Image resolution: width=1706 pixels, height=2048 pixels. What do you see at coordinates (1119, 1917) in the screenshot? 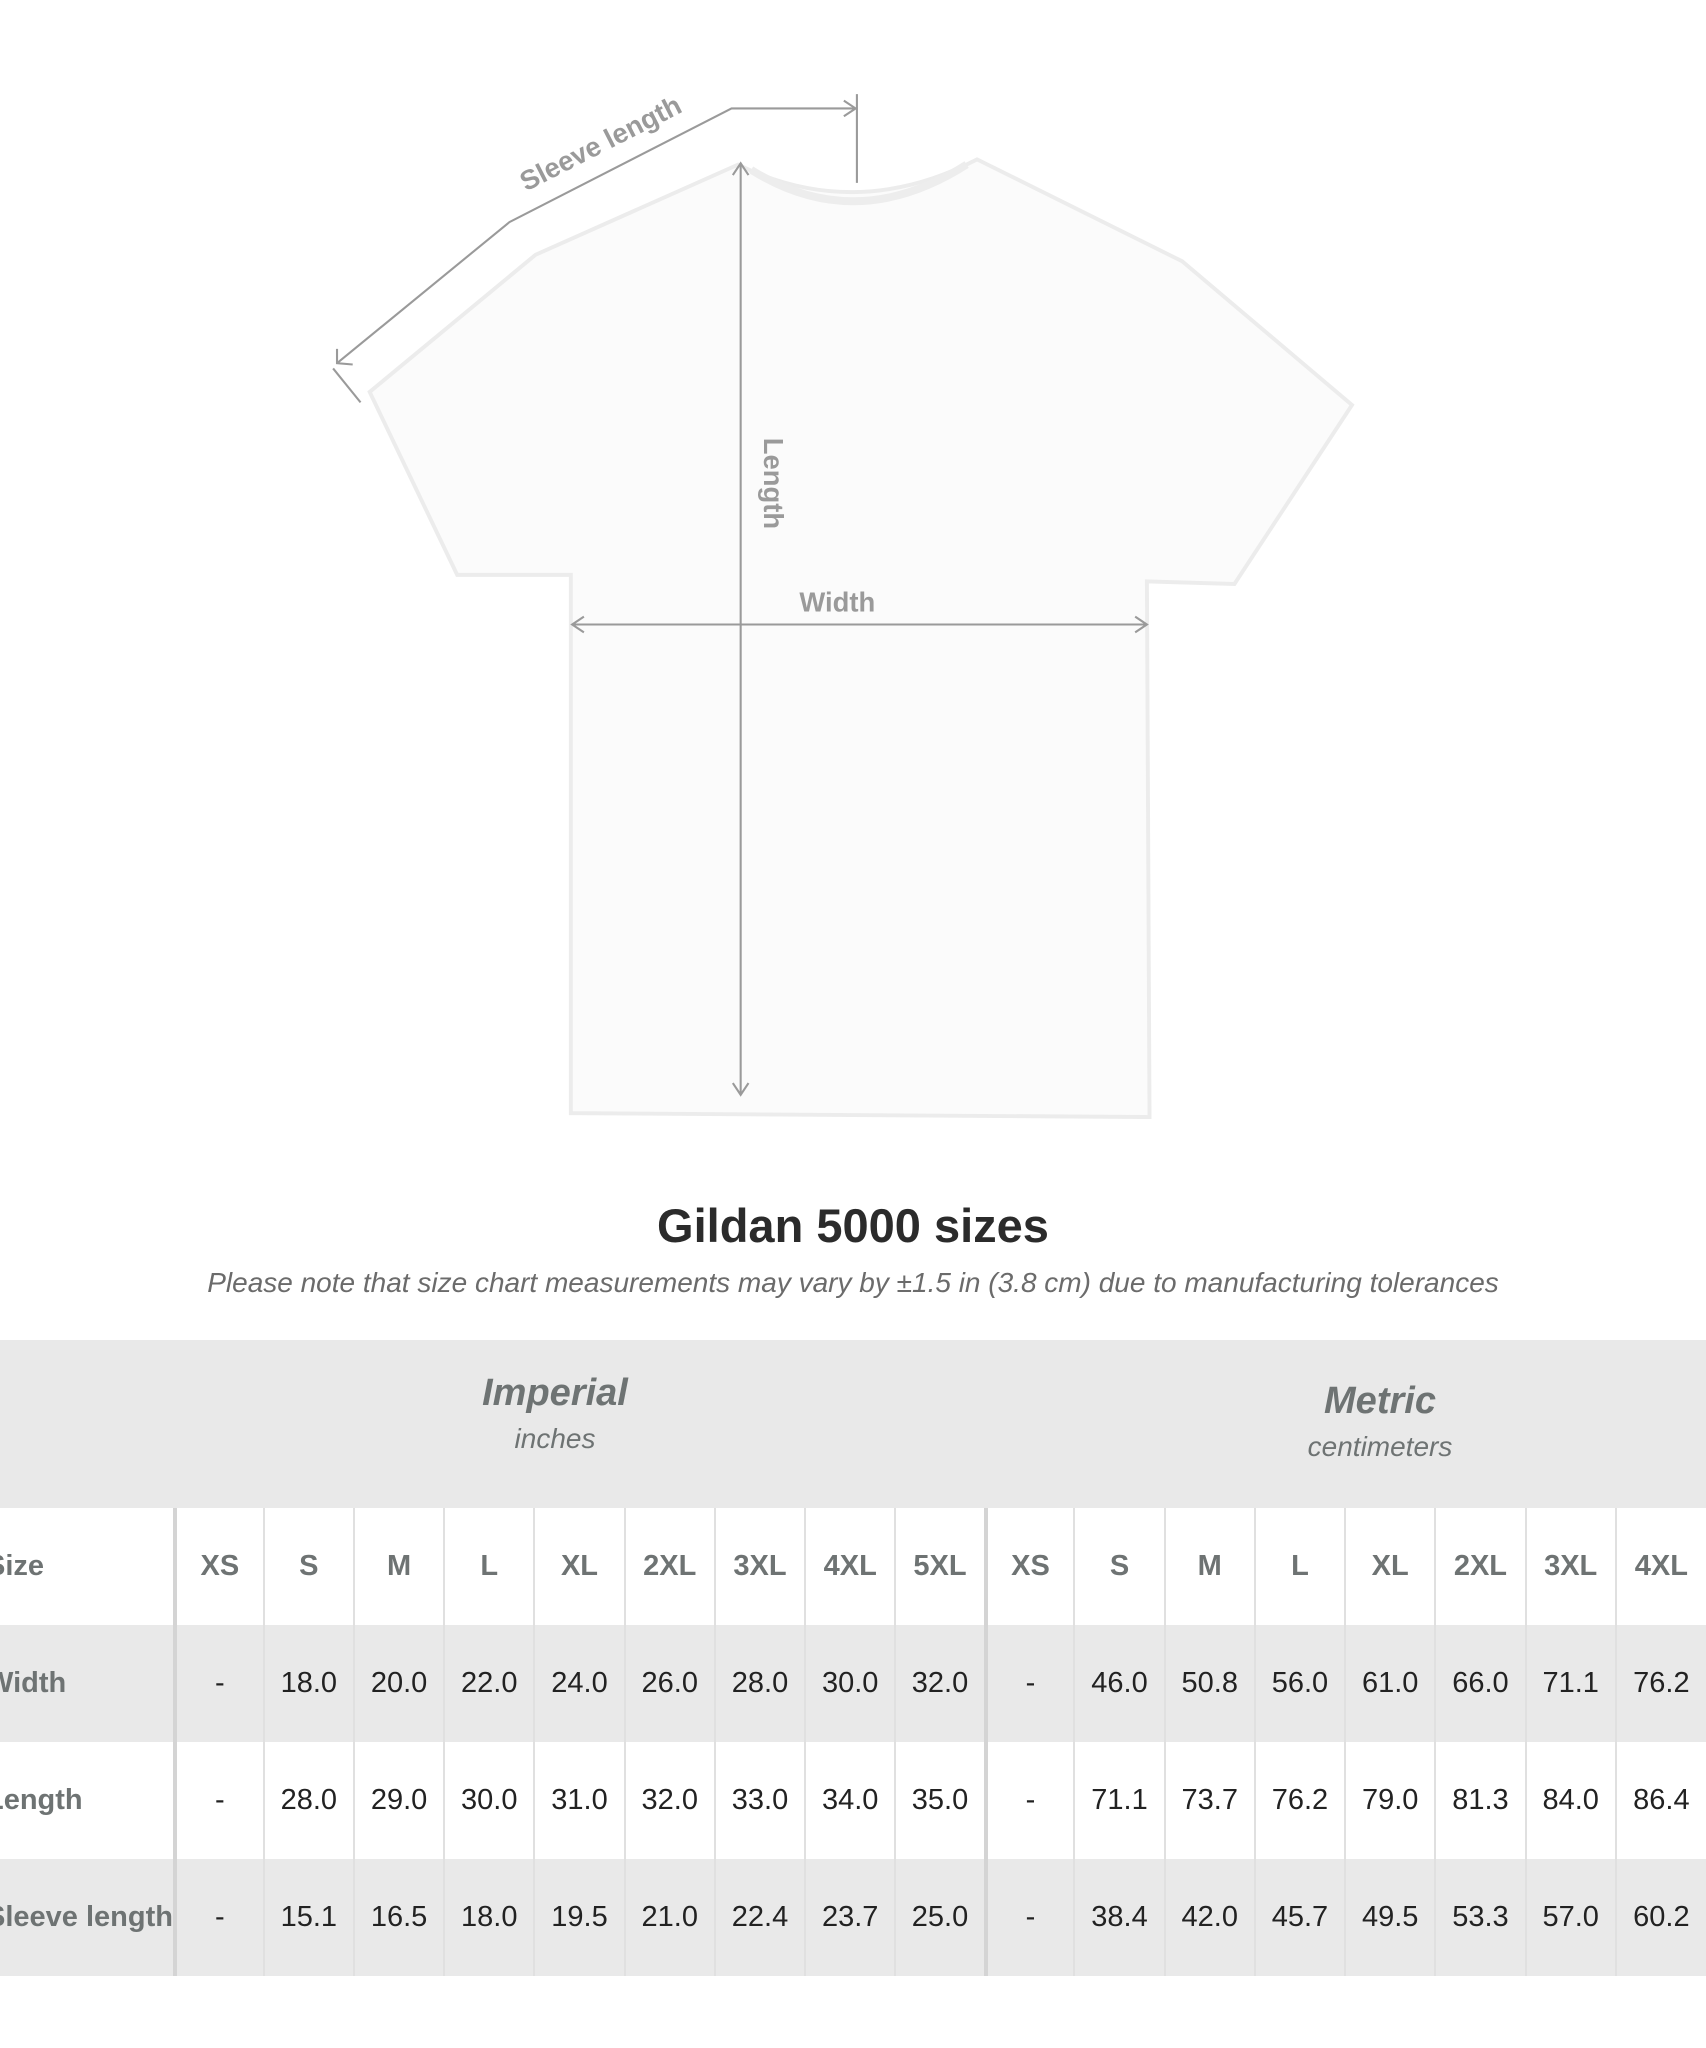
I see `metric-cell: 38.4` at bounding box center [1119, 1917].